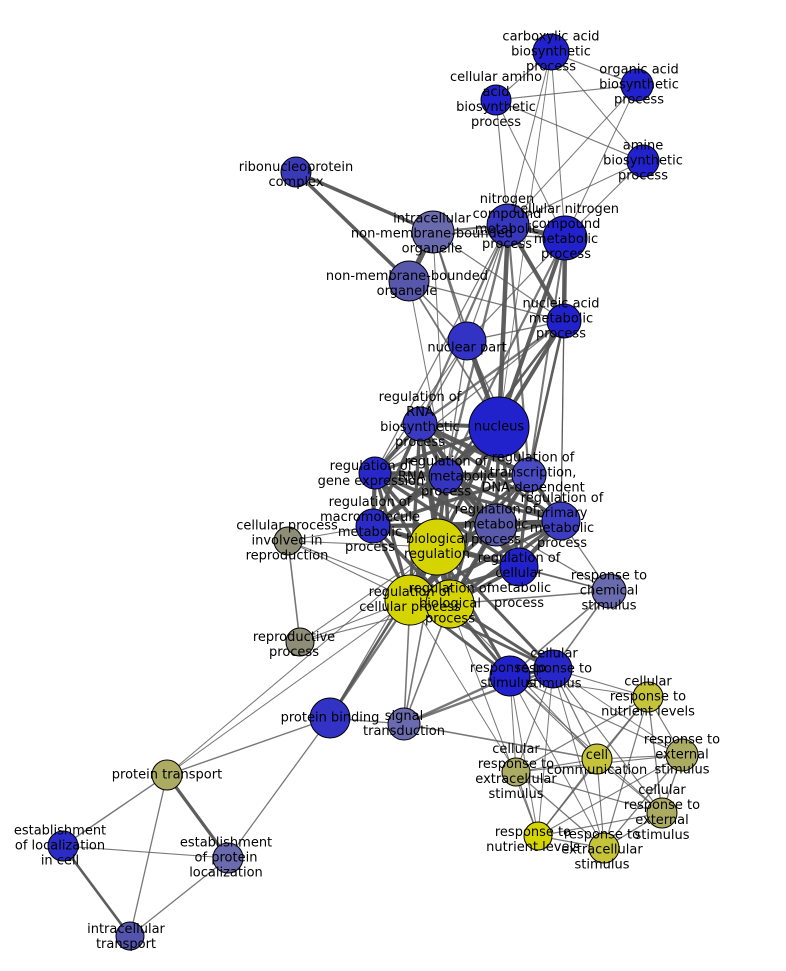 This screenshot has width=786, height=971. Describe the element at coordinates (519, 567) in the screenshot. I see `graph-node-regulation-of-cellular-metabolic-process` at that location.